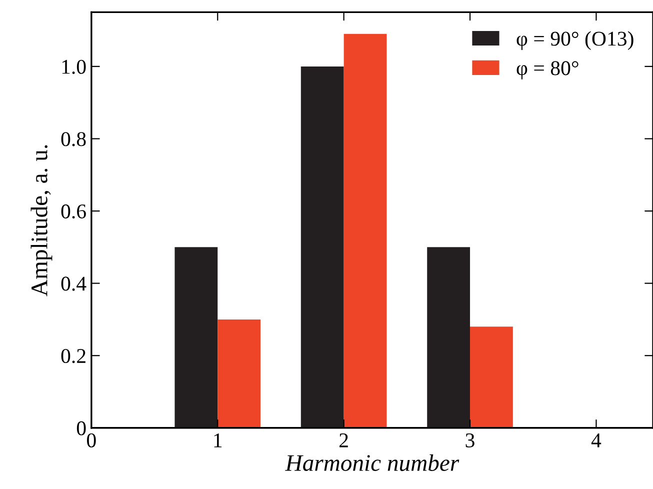  What do you see at coordinates (74, 67) in the screenshot?
I see `y-tick-label: 1.0` at bounding box center [74, 67].